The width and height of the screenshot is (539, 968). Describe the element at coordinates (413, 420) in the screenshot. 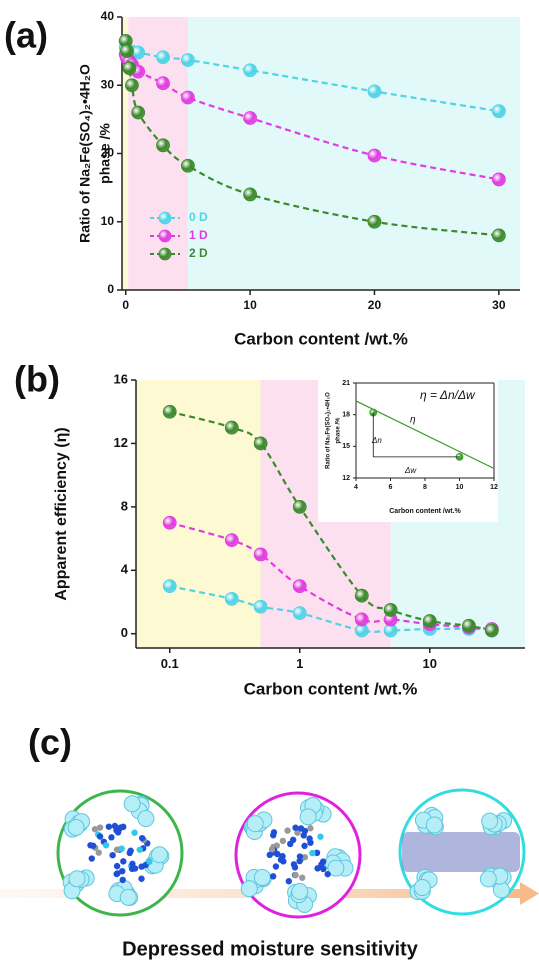

I see `annotation: η` at that location.